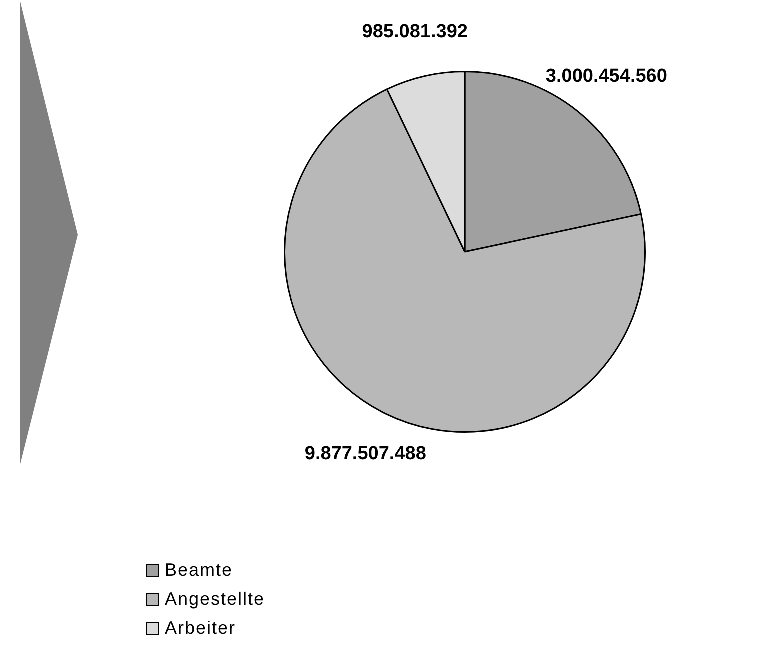  What do you see at coordinates (199, 570) in the screenshot?
I see `legend-label: Beamte` at bounding box center [199, 570].